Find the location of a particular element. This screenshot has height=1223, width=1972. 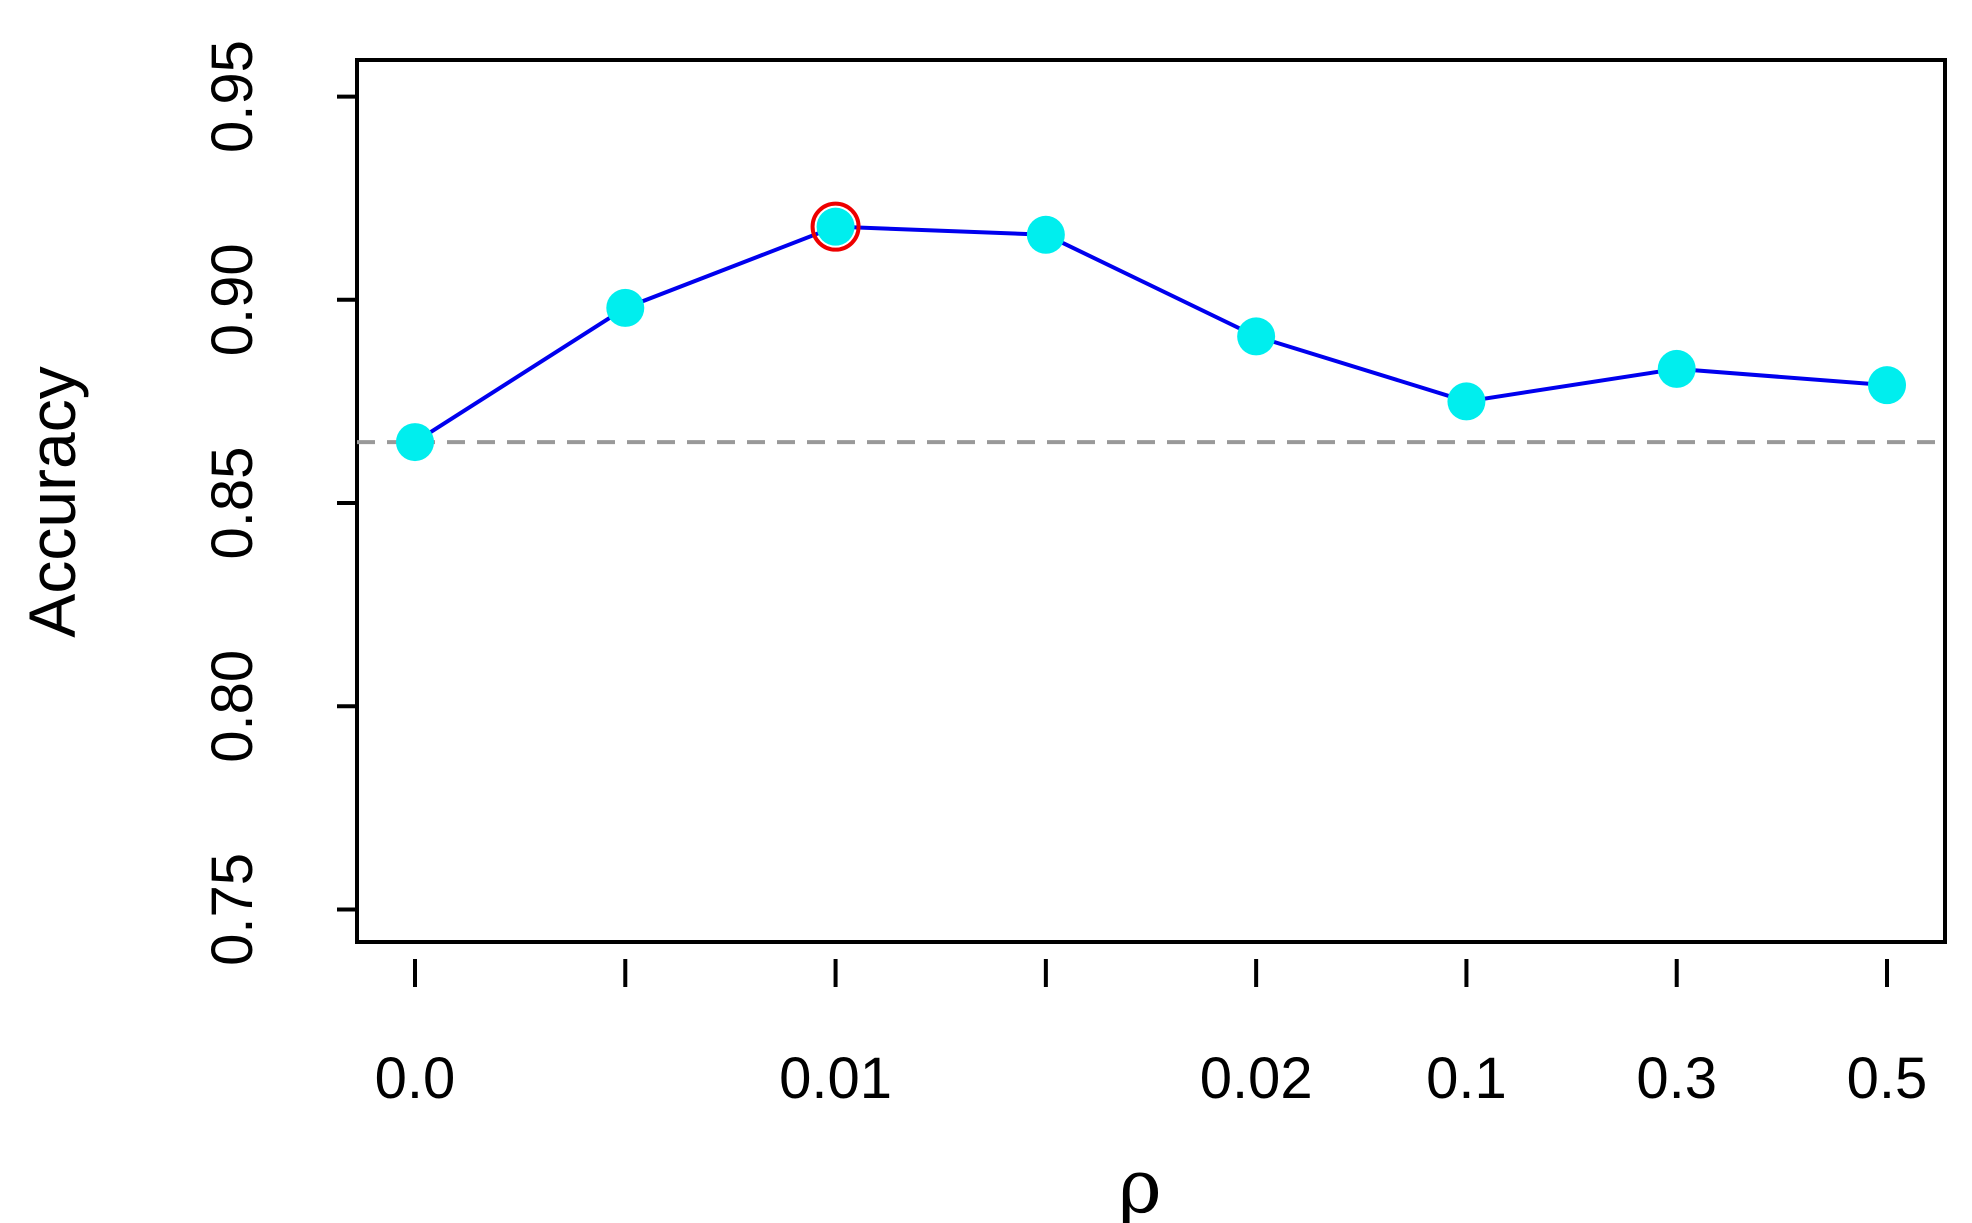

x-tick-label: 0.3 is located at coordinates (1676, 1078).